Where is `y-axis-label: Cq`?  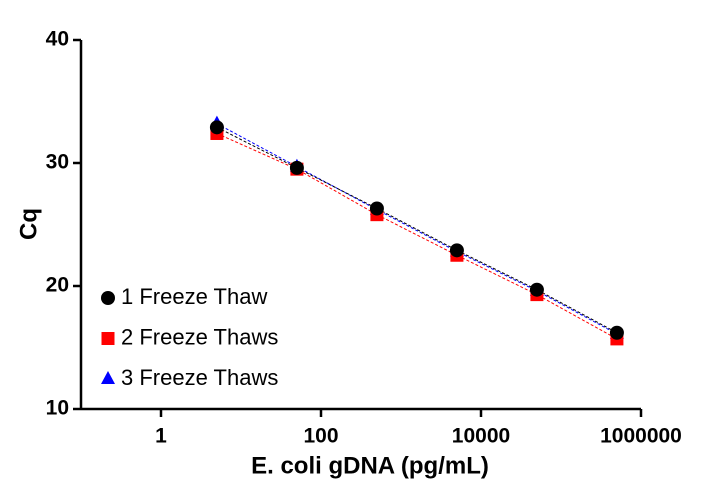
y-axis-label: Cq is located at coordinates (28, 224).